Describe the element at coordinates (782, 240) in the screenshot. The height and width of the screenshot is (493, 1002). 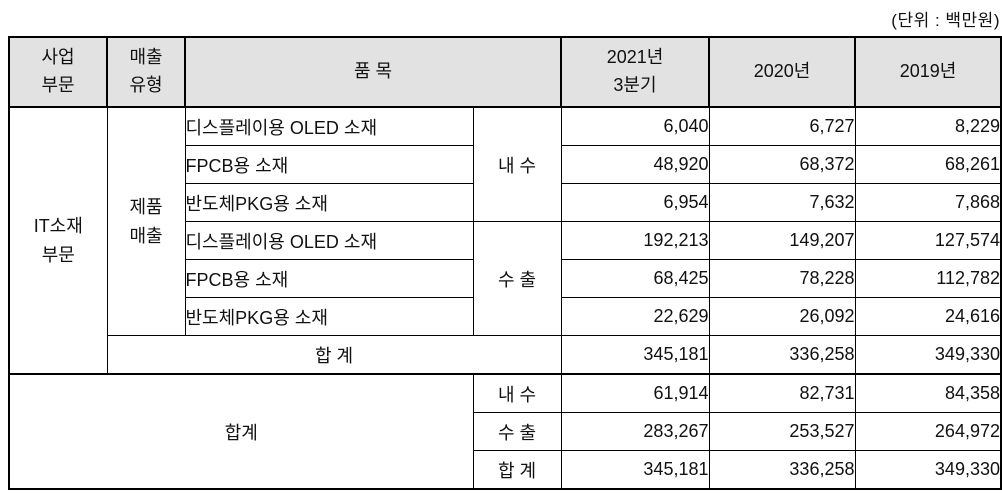
I see `value-cell: 149,207` at that location.